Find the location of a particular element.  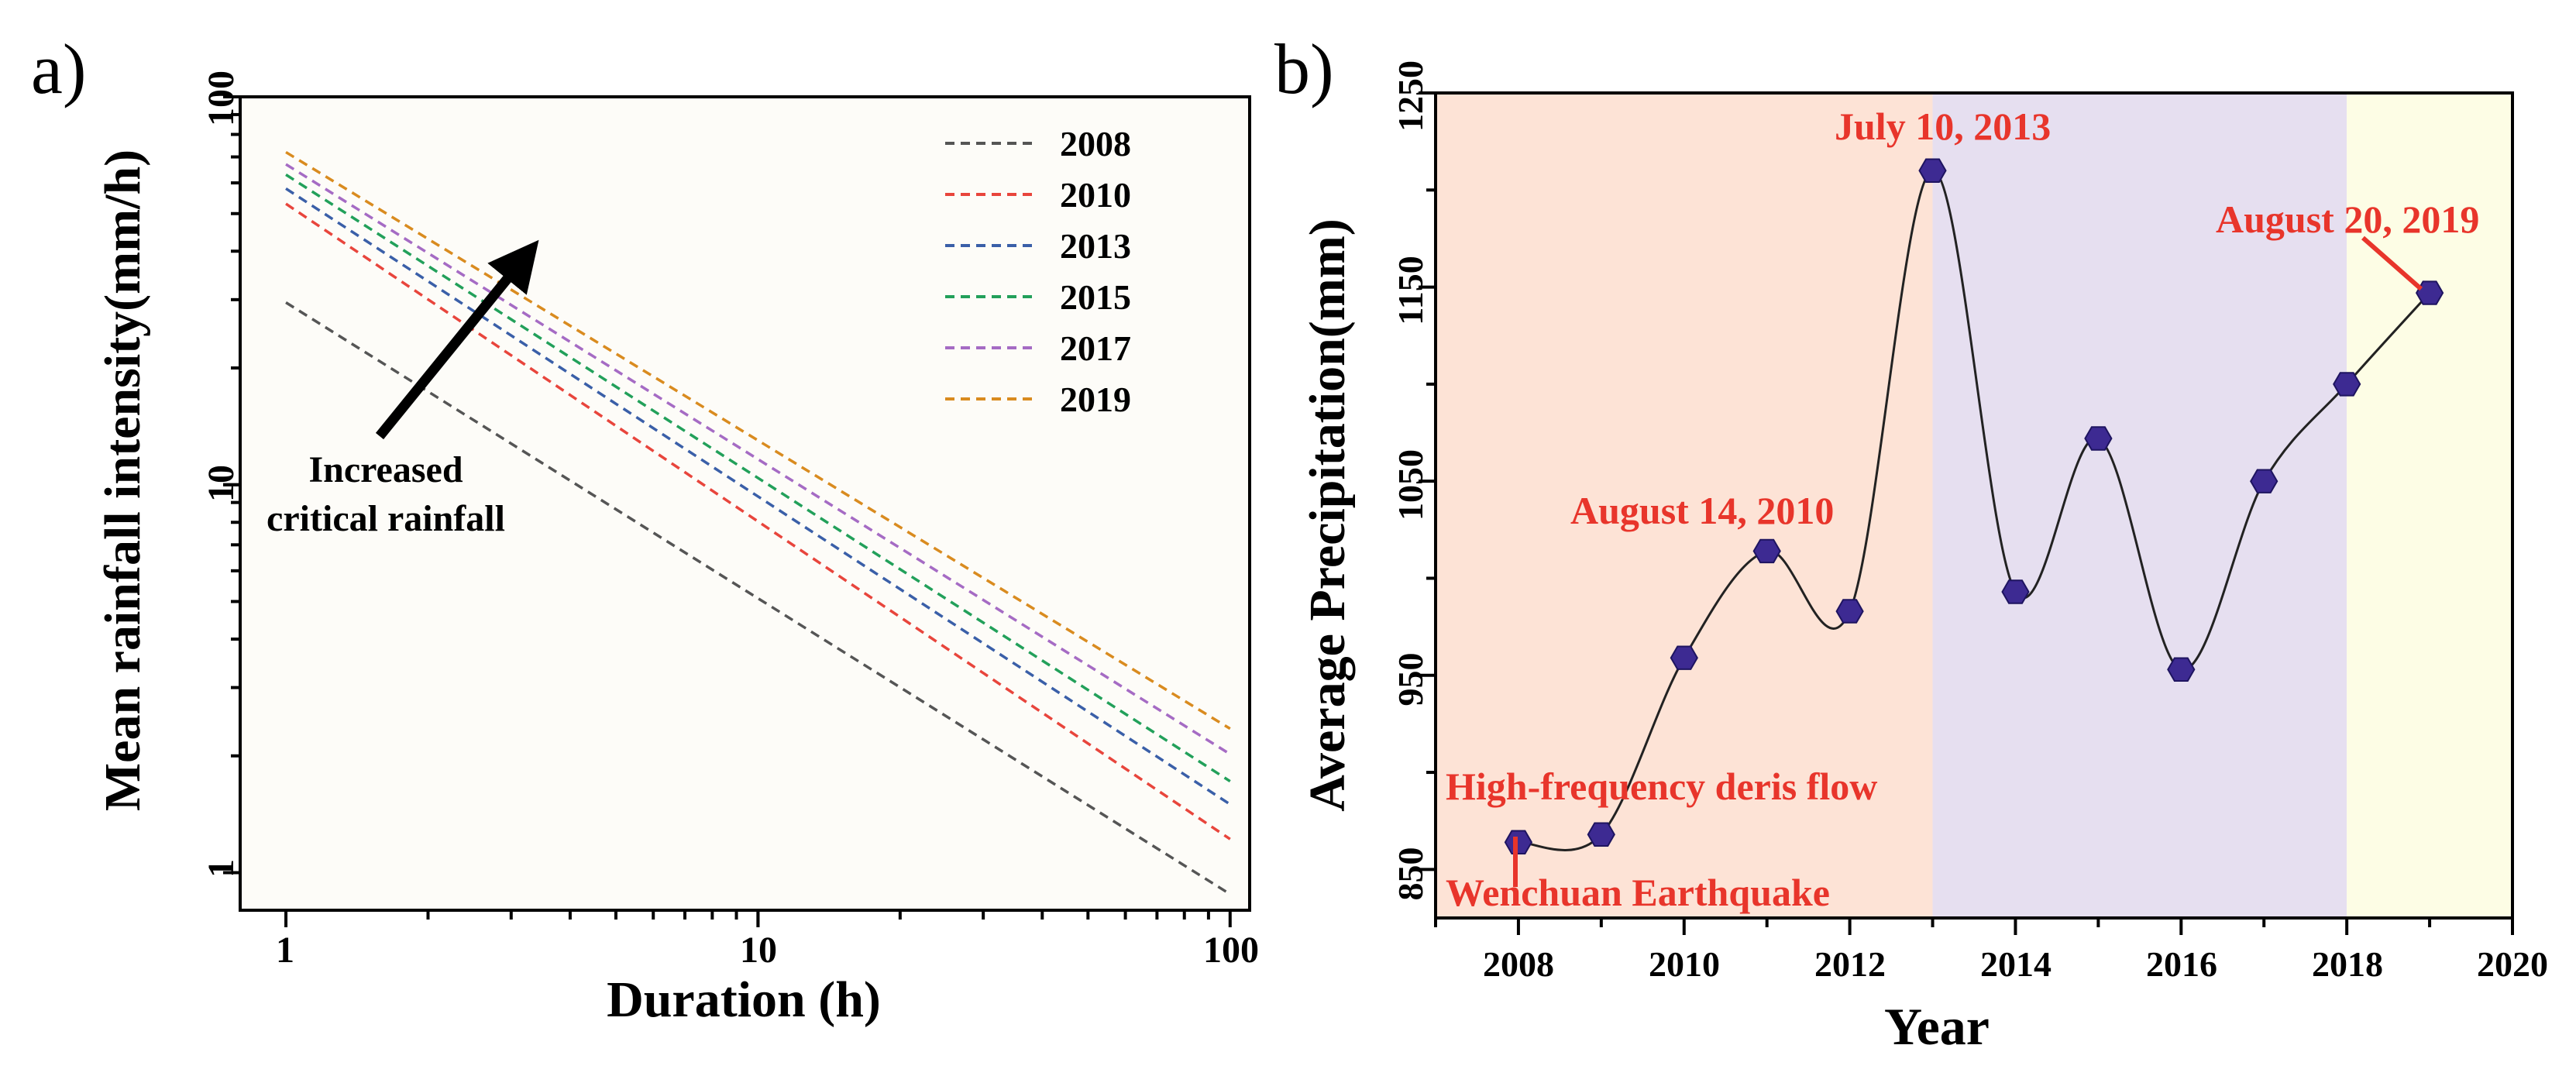

panel-b-x-tick-label: 2018 is located at coordinates (2347, 964).